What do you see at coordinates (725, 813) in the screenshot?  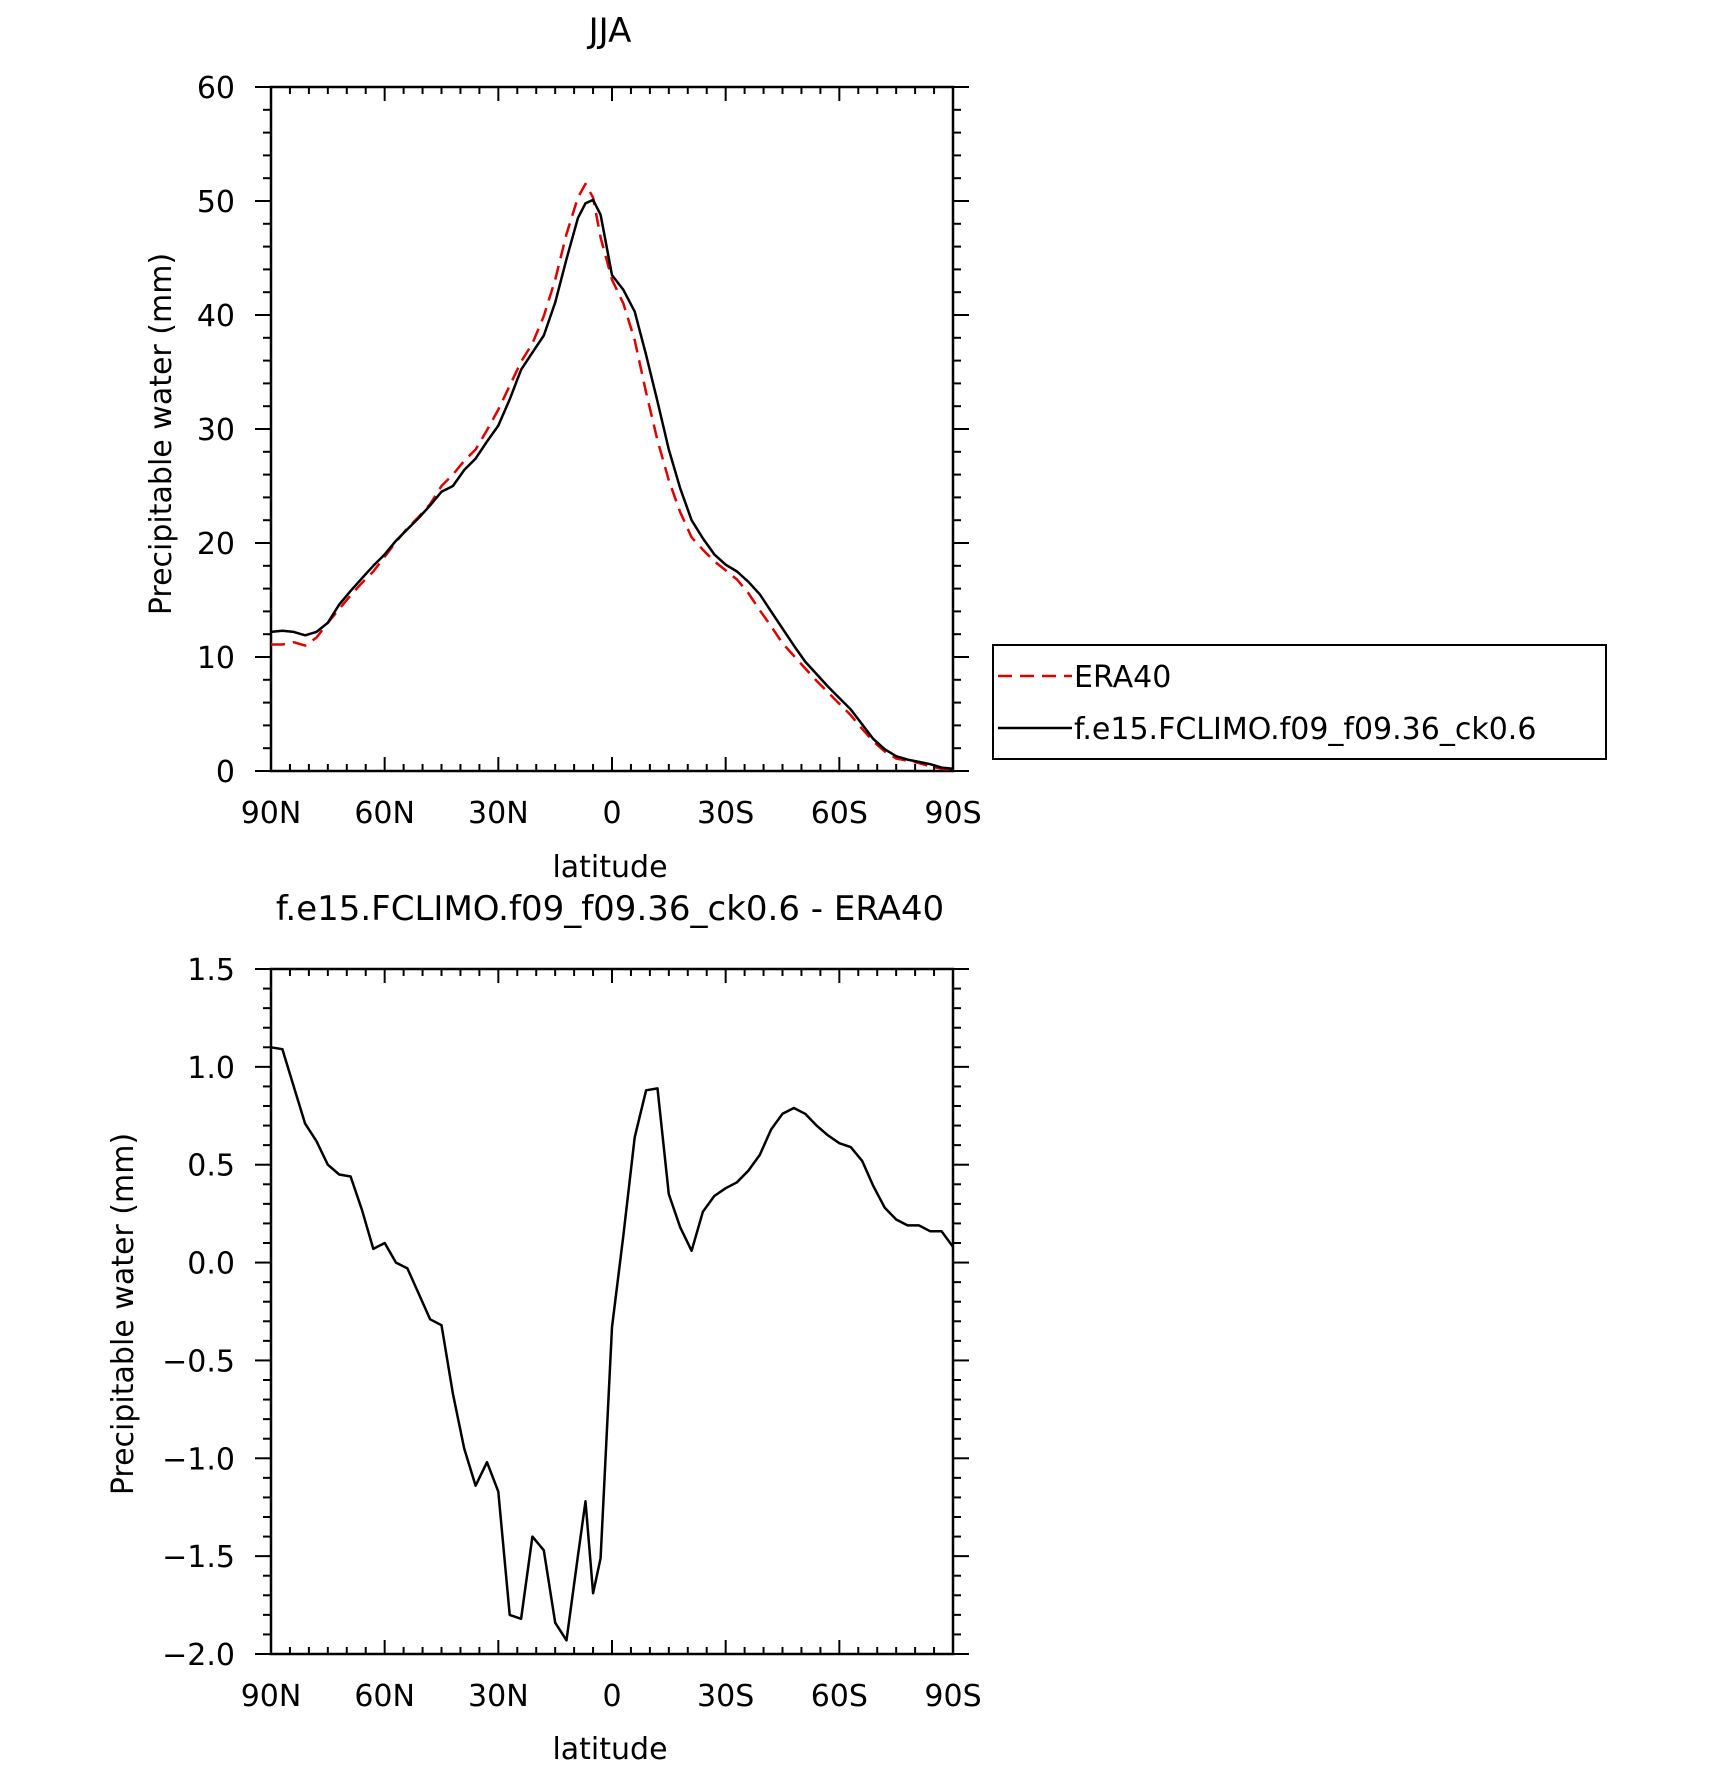 I see `top-x-tick-label: 30S` at bounding box center [725, 813].